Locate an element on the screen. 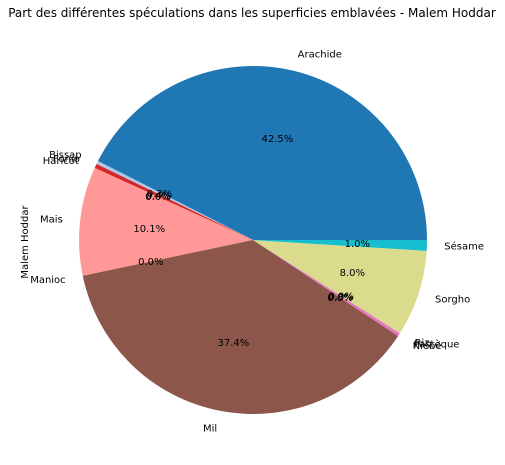 Image resolution: width=505 pixels, height=465 pixels. slice-fonio is located at coordinates (173, 201).